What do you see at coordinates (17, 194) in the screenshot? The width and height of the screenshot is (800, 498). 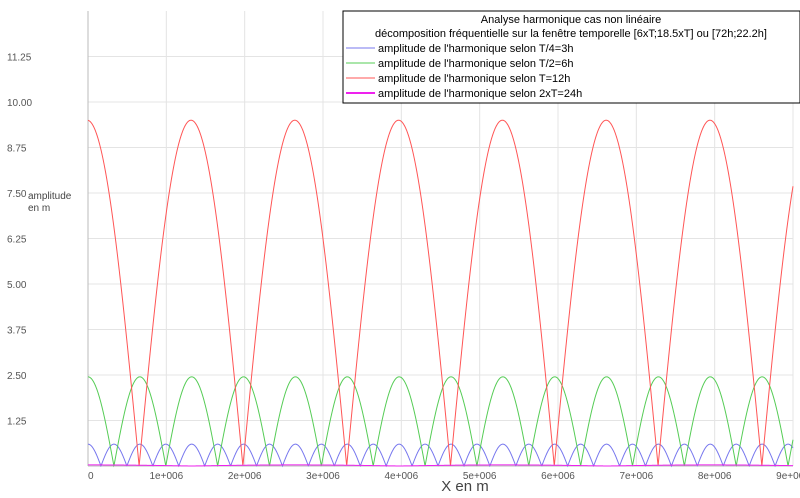 I see `y-tick-label: 7.50` at bounding box center [17, 194].